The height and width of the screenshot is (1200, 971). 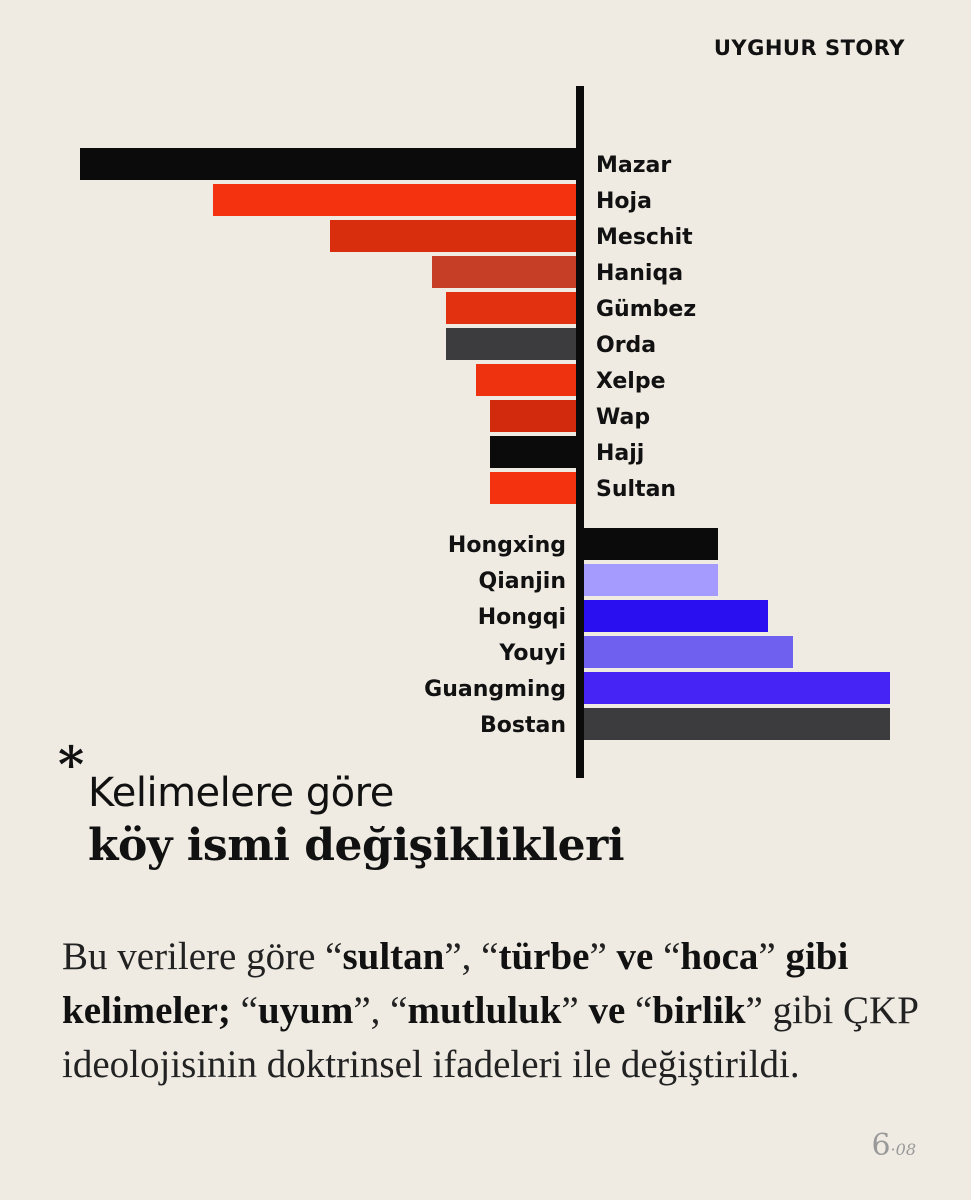 What do you see at coordinates (533, 416) in the screenshot?
I see `bar-removed-wap` at bounding box center [533, 416].